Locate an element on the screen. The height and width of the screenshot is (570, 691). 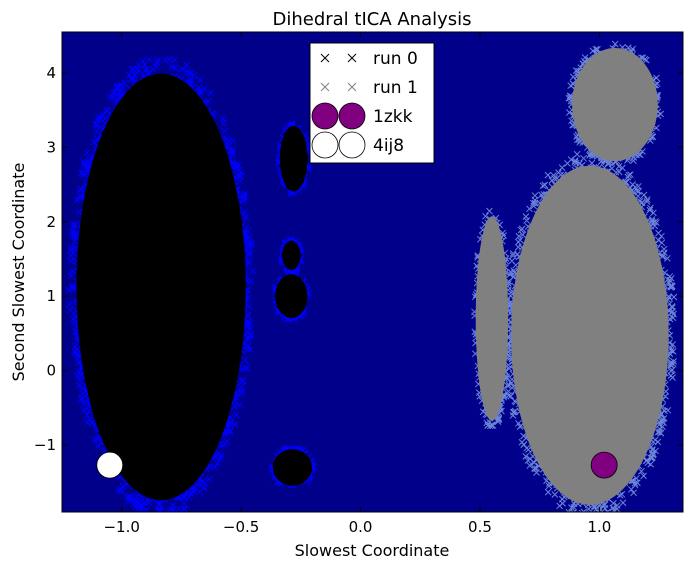
y-tick-label: 1 is located at coordinates (51, 296).